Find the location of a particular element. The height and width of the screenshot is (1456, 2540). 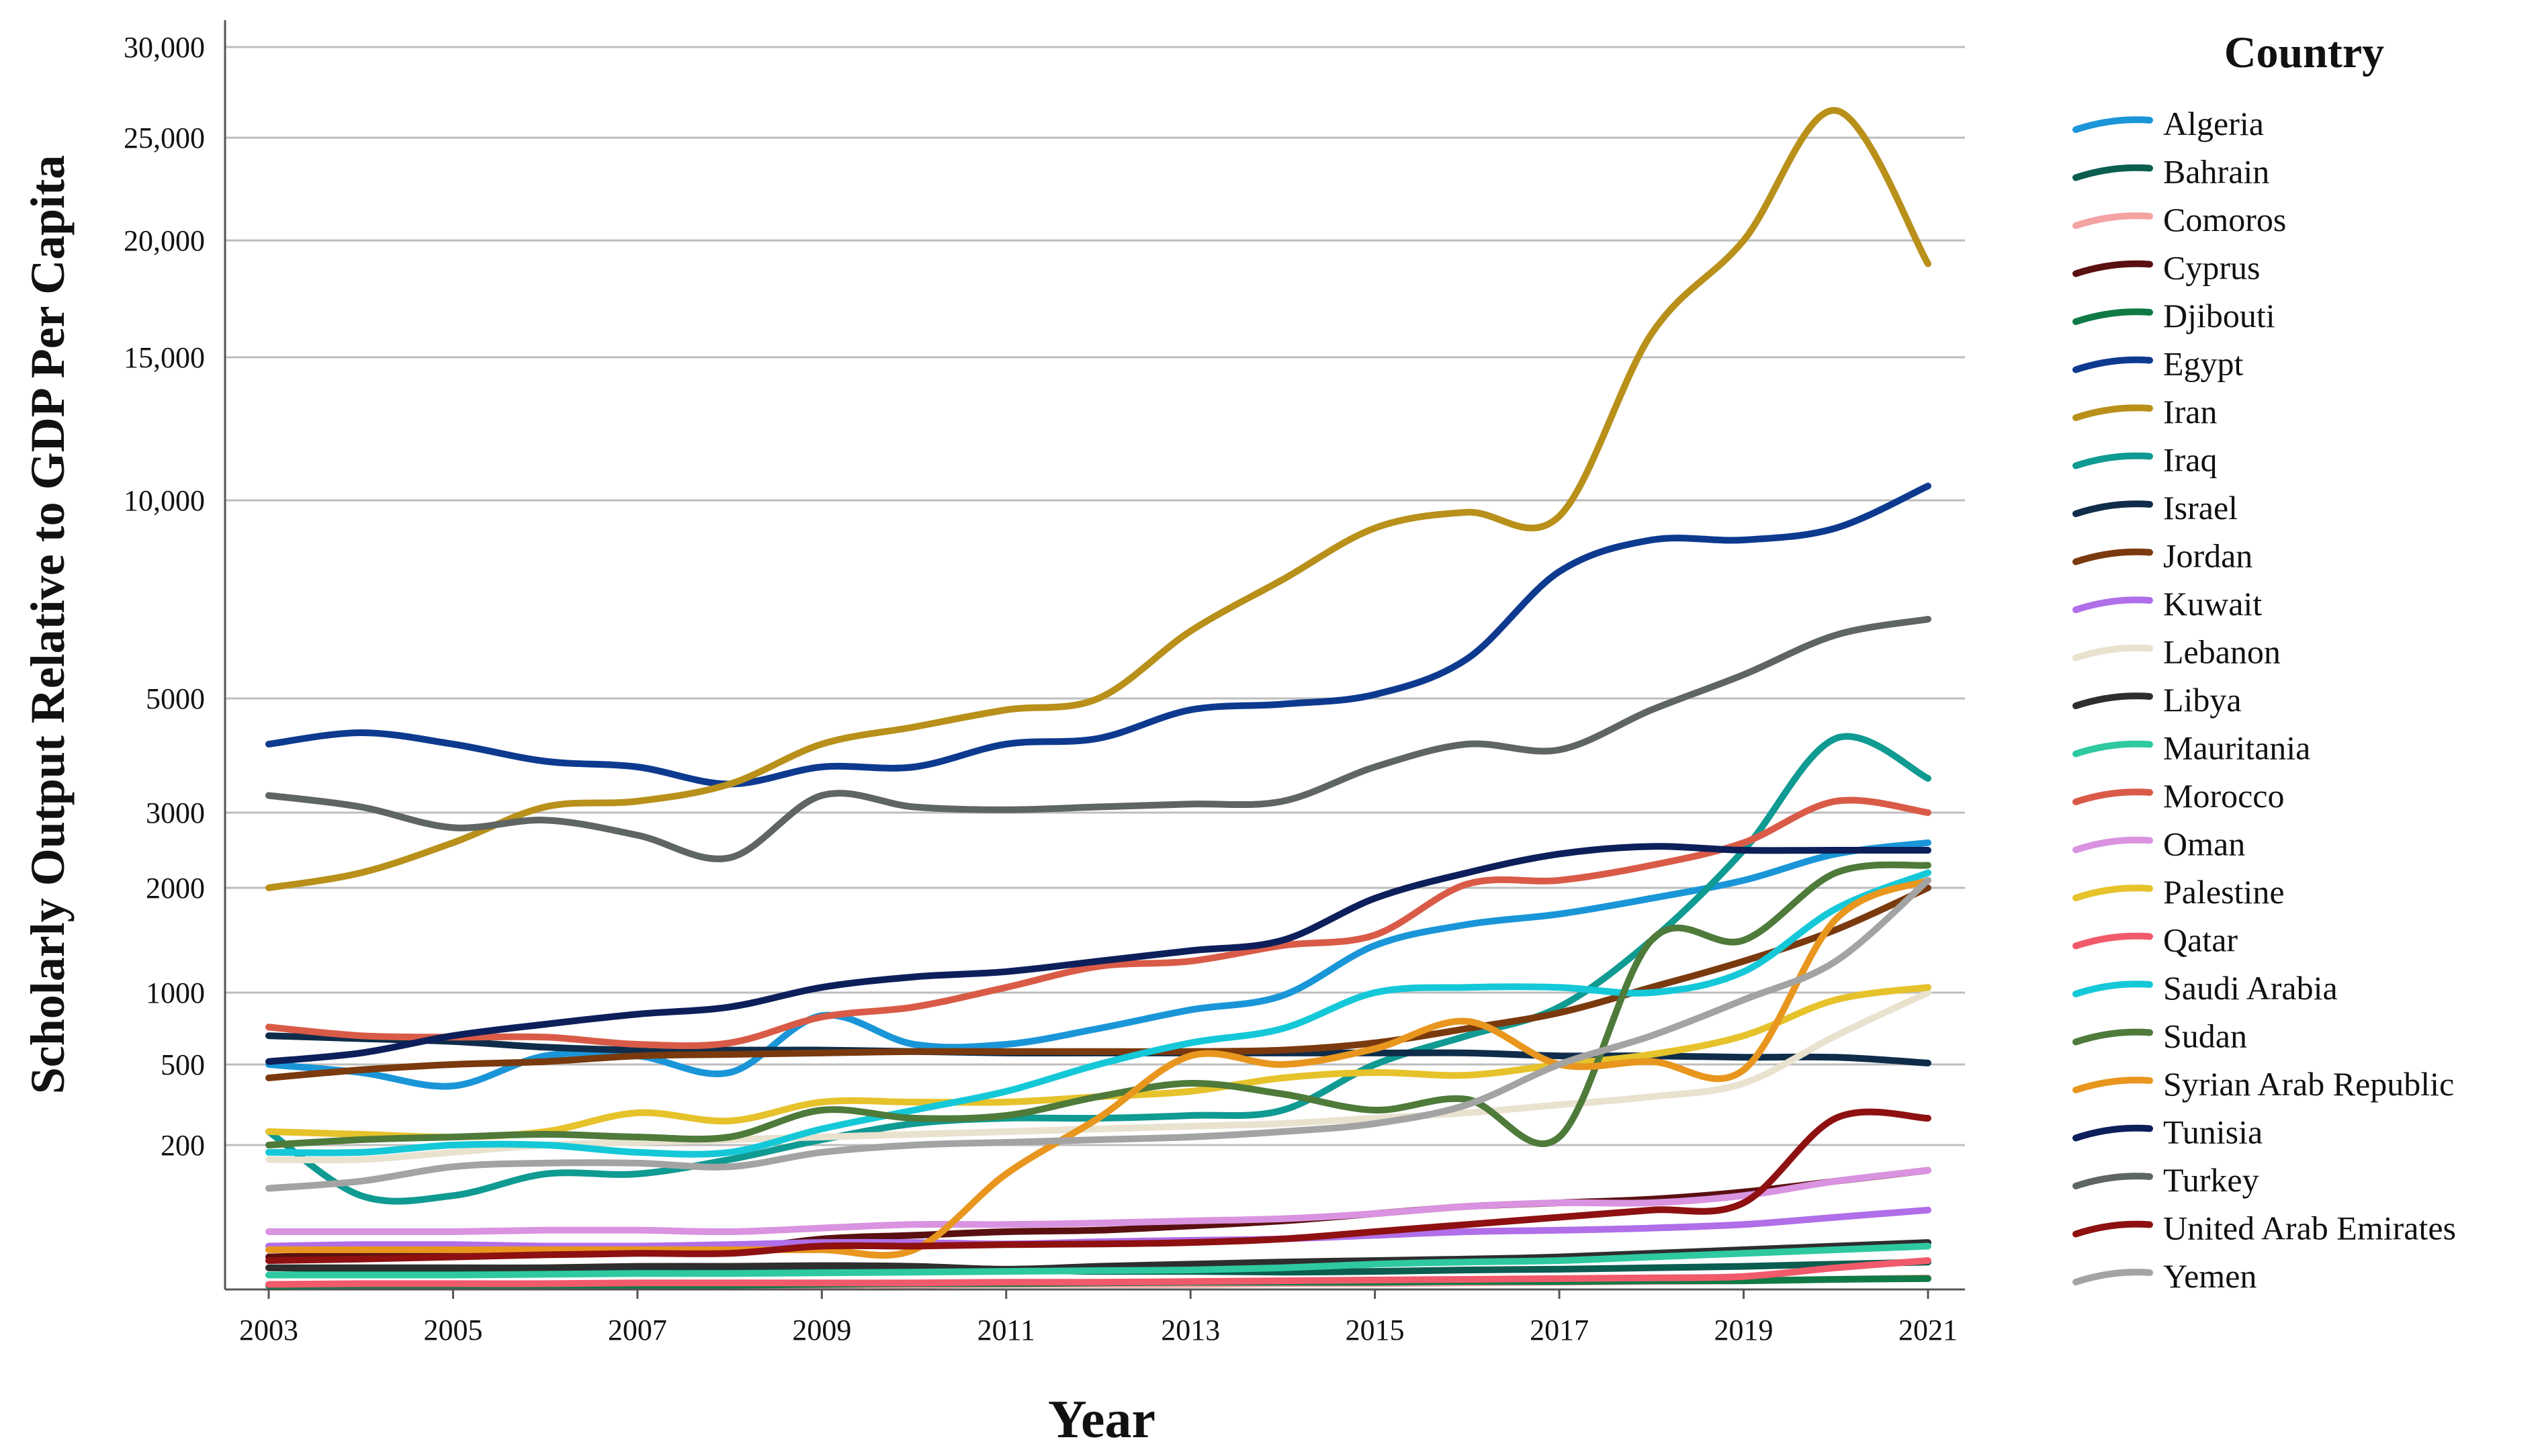

legend-label: Qatar is located at coordinates (2200, 940).